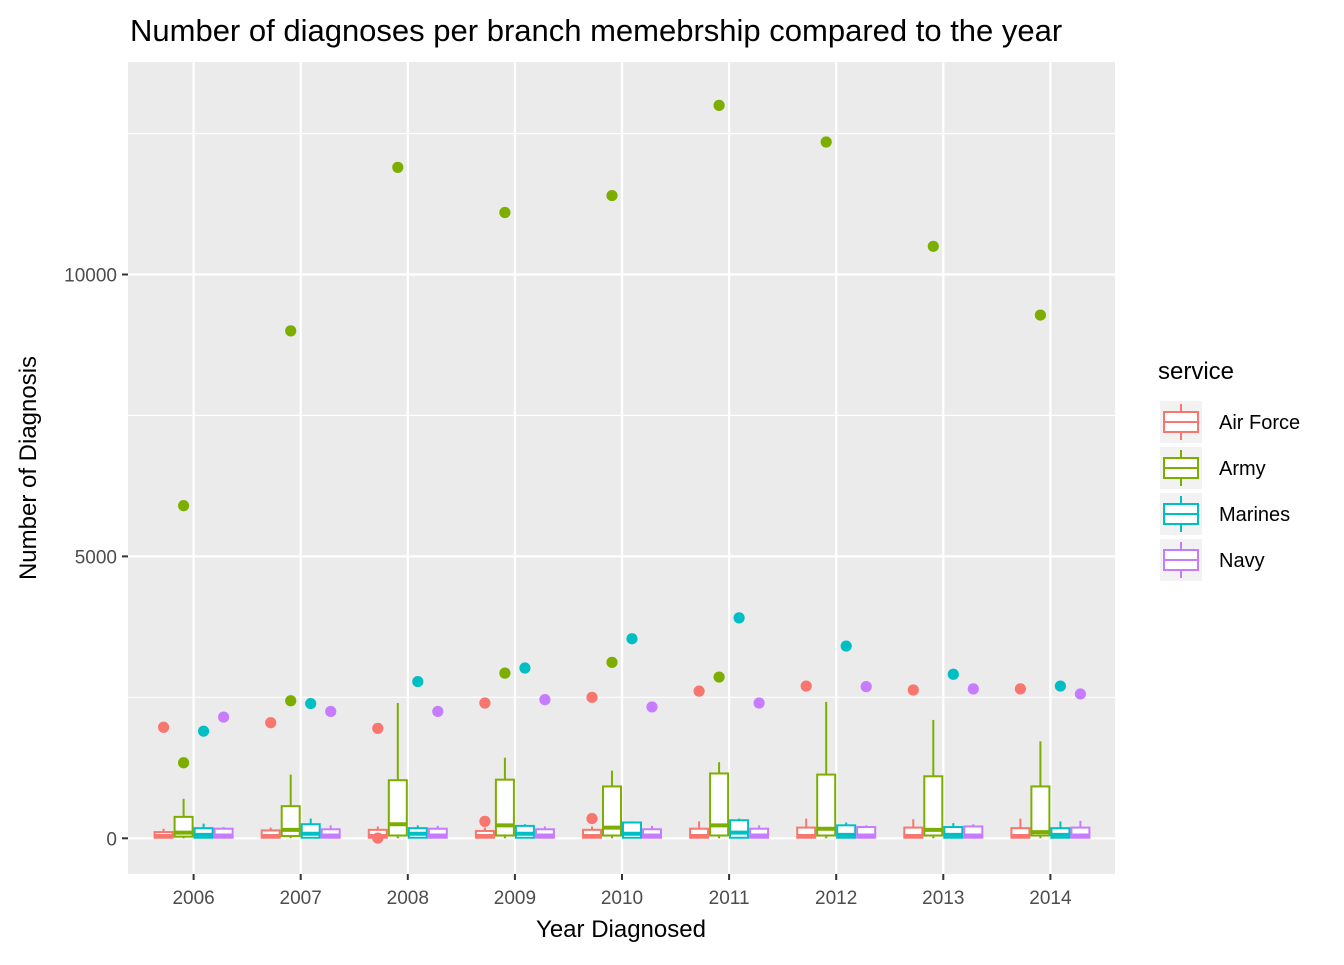 The width and height of the screenshot is (1344, 965). I want to click on box-marines-2014, so click(1060, 830).